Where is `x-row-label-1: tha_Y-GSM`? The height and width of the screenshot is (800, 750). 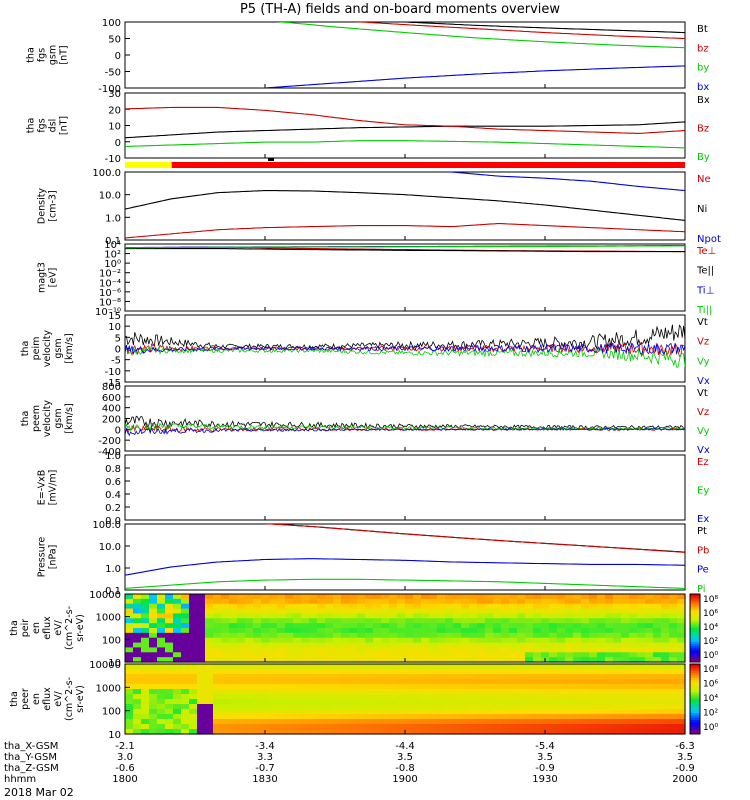 x-row-label-1: tha_Y-GSM is located at coordinates (30, 757).